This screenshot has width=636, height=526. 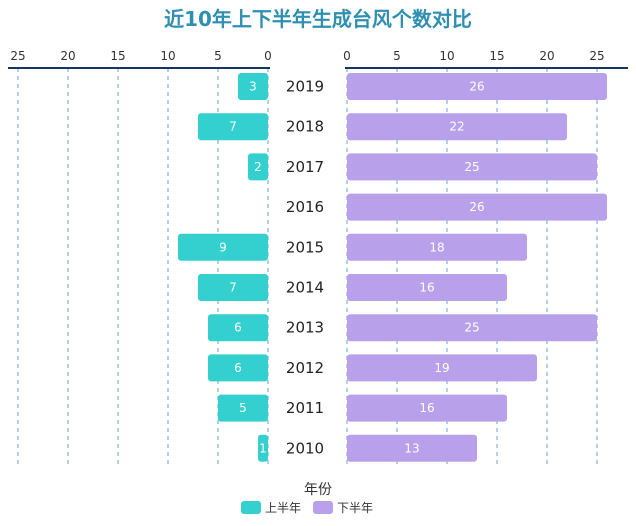 What do you see at coordinates (305, 328) in the screenshot?
I see `year-label: 2013` at bounding box center [305, 328].